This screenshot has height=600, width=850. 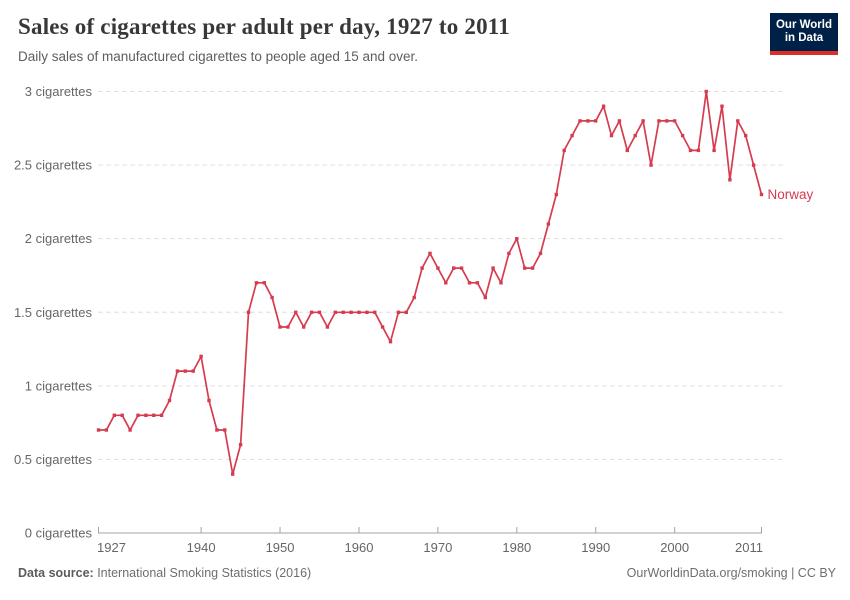 I want to click on x-tick-label: 2011, so click(x=749, y=547).